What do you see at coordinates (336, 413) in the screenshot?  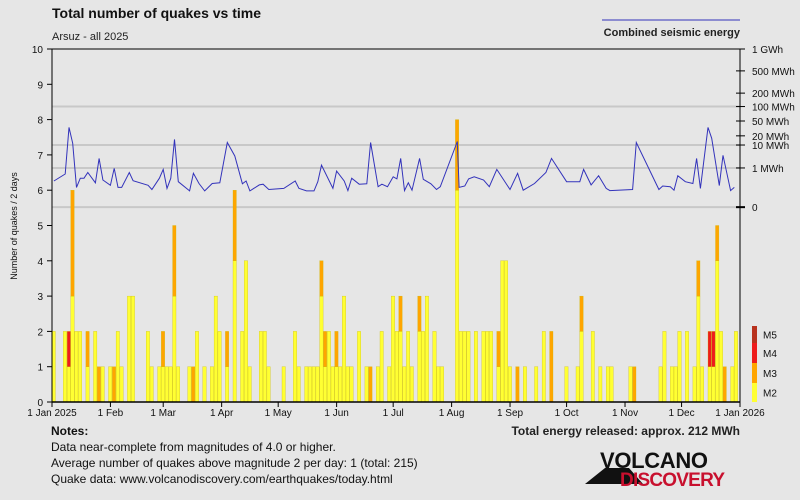 I see `x-tick-label: 1 Jun` at bounding box center [336, 413].